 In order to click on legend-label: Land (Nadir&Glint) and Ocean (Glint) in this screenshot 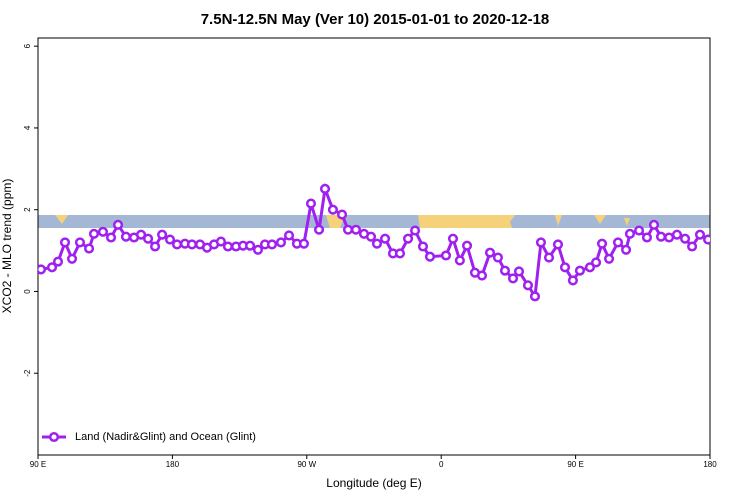, I will do `click(165, 437)`.